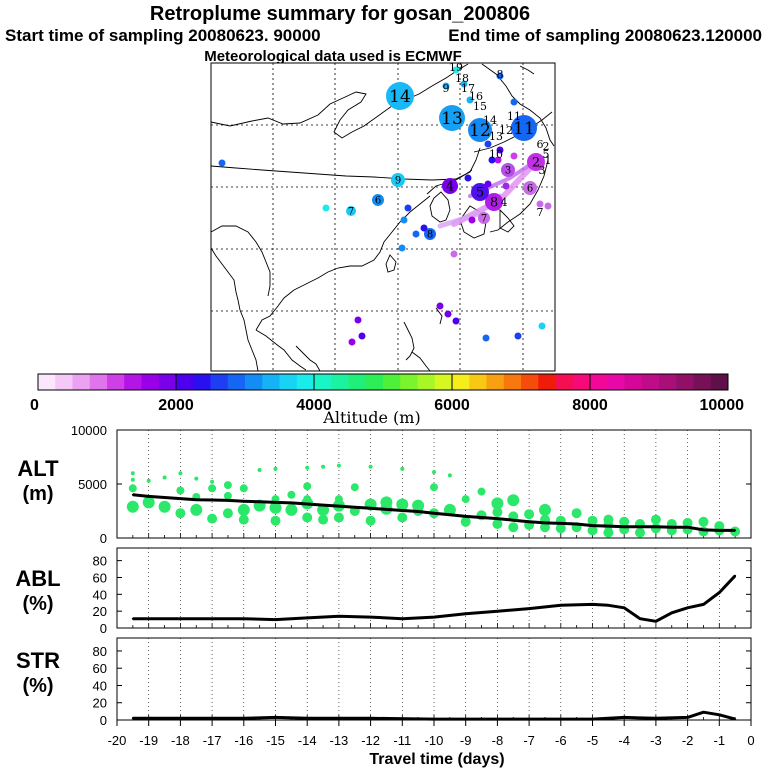 This screenshot has width=768, height=768. I want to click on y-tick-label: 5000, so click(92, 484).